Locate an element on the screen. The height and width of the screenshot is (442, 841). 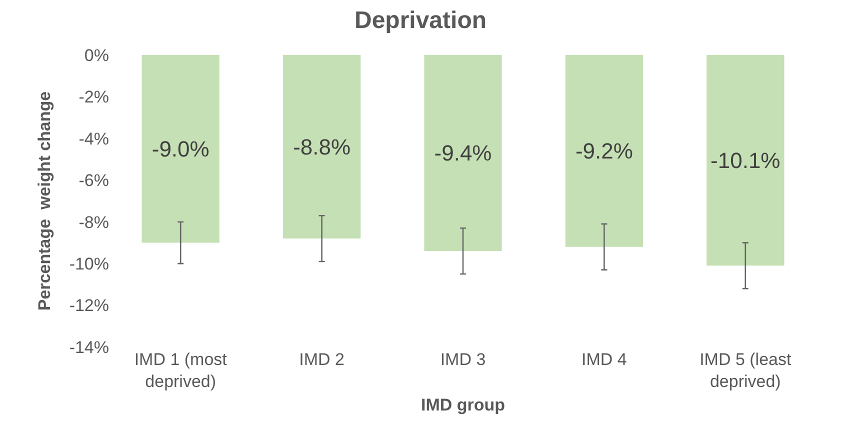
x-tick-label: IMD 1 (most deprived) is located at coordinates (181, 371).